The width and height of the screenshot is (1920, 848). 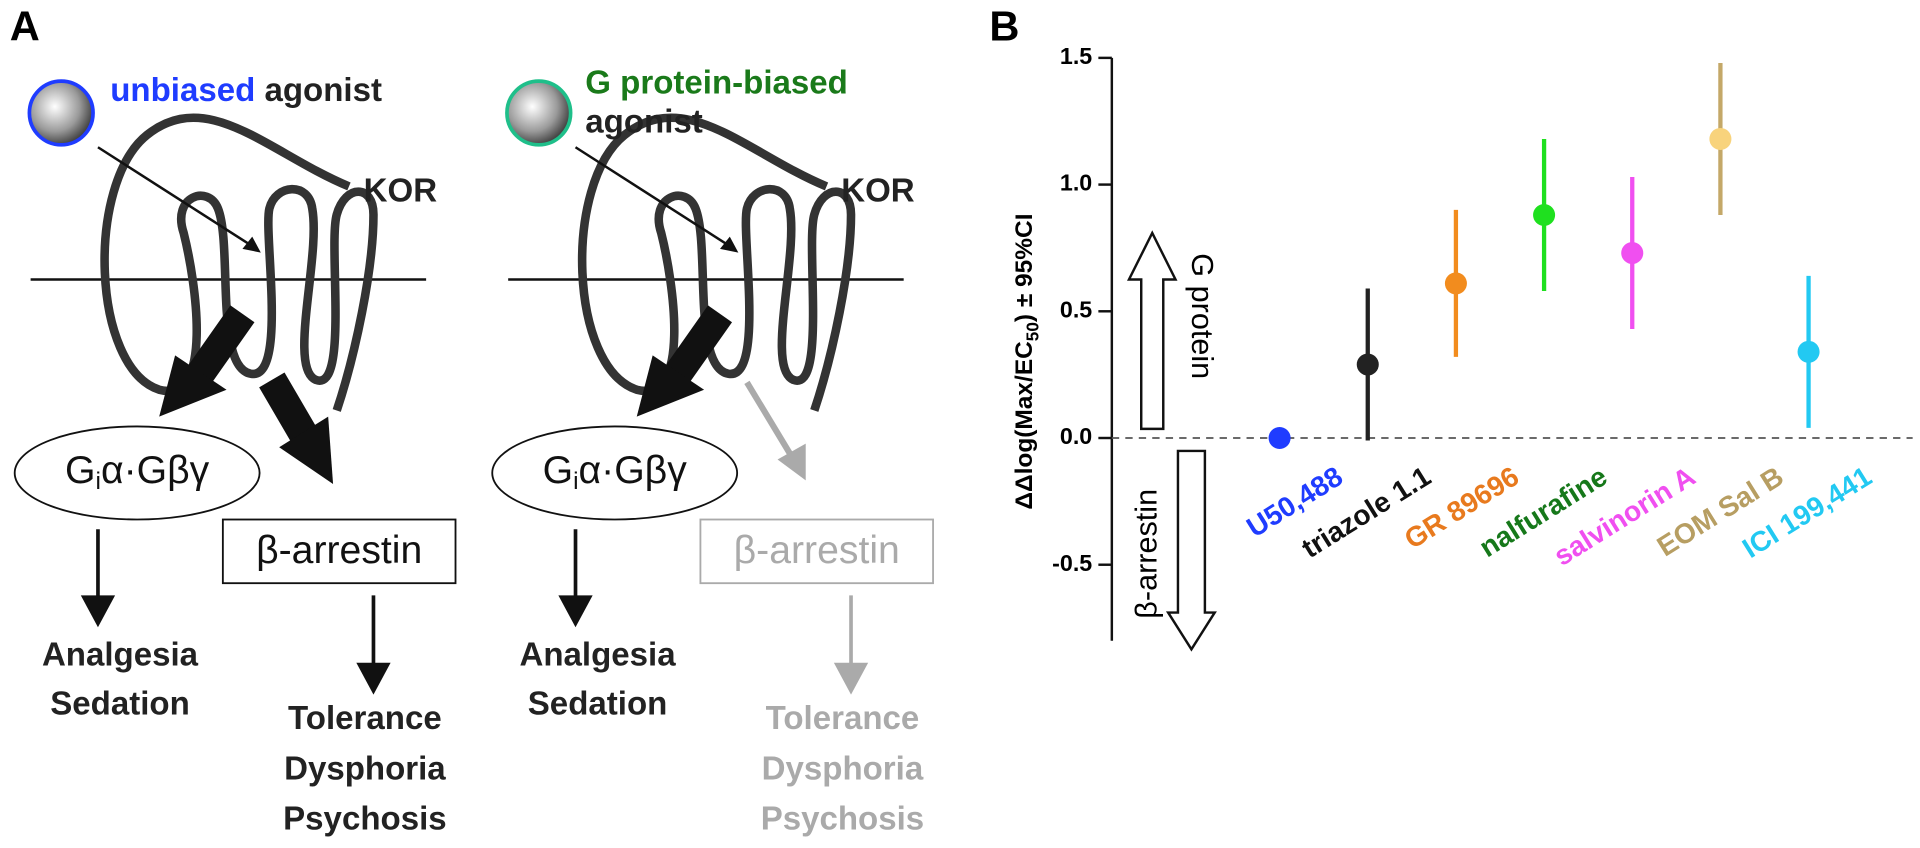 What do you see at coordinates (1032, 331) in the screenshot?
I see `y-axis-title-part: 50` at bounding box center [1032, 331].